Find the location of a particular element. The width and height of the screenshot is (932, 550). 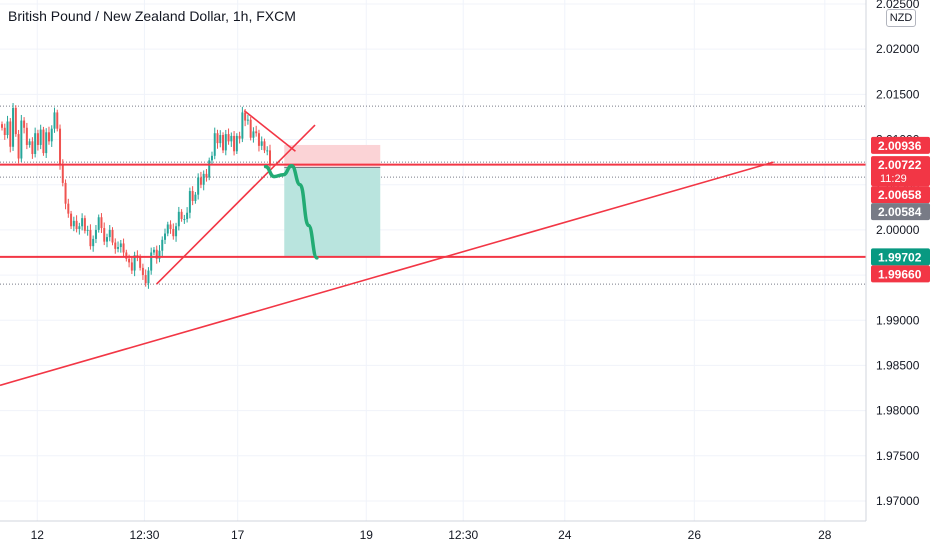

price-label-text: 1.99702 is located at coordinates (900, 257).